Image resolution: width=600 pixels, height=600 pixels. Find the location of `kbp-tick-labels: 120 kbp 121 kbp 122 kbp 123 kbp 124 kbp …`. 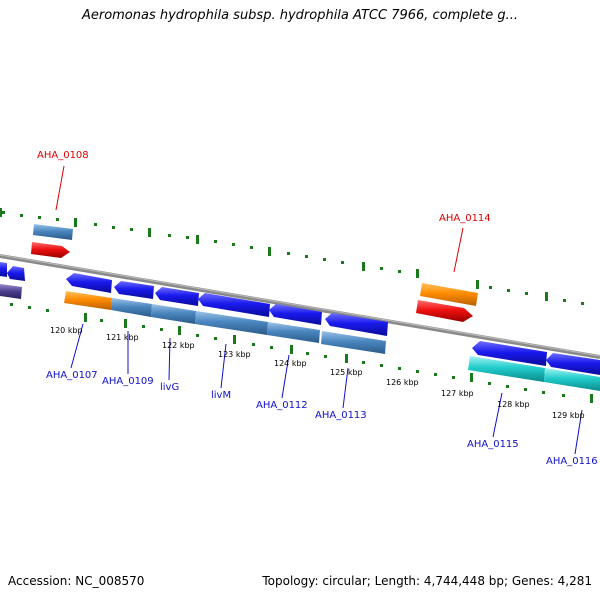

kbp-tick-labels: 120 kbp 121 kbp 122 kbp 123 kbp 124 kbp … is located at coordinates (317, 373).